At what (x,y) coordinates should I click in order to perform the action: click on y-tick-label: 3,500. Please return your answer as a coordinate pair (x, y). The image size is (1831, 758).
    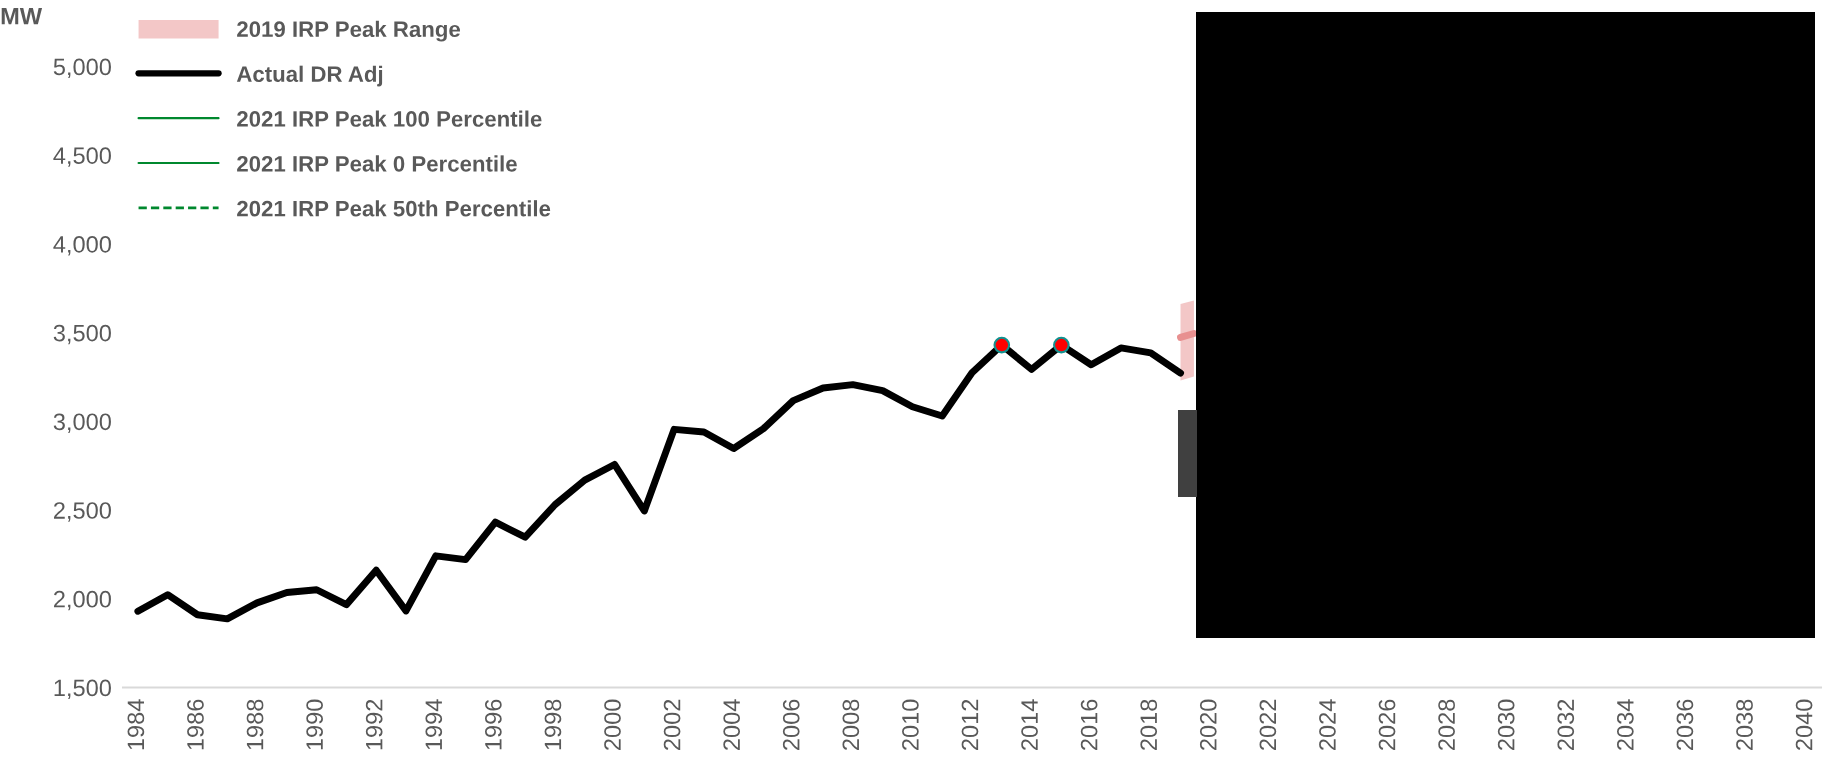
    Looking at the image, I should click on (82, 334).